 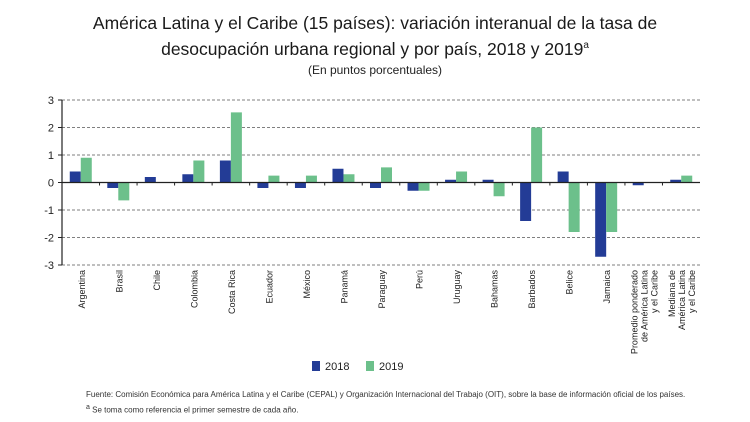 What do you see at coordinates (682, 300) in the screenshot?
I see `x-tick-label: Mediana deAmérica Latinay el Caribe` at bounding box center [682, 300].